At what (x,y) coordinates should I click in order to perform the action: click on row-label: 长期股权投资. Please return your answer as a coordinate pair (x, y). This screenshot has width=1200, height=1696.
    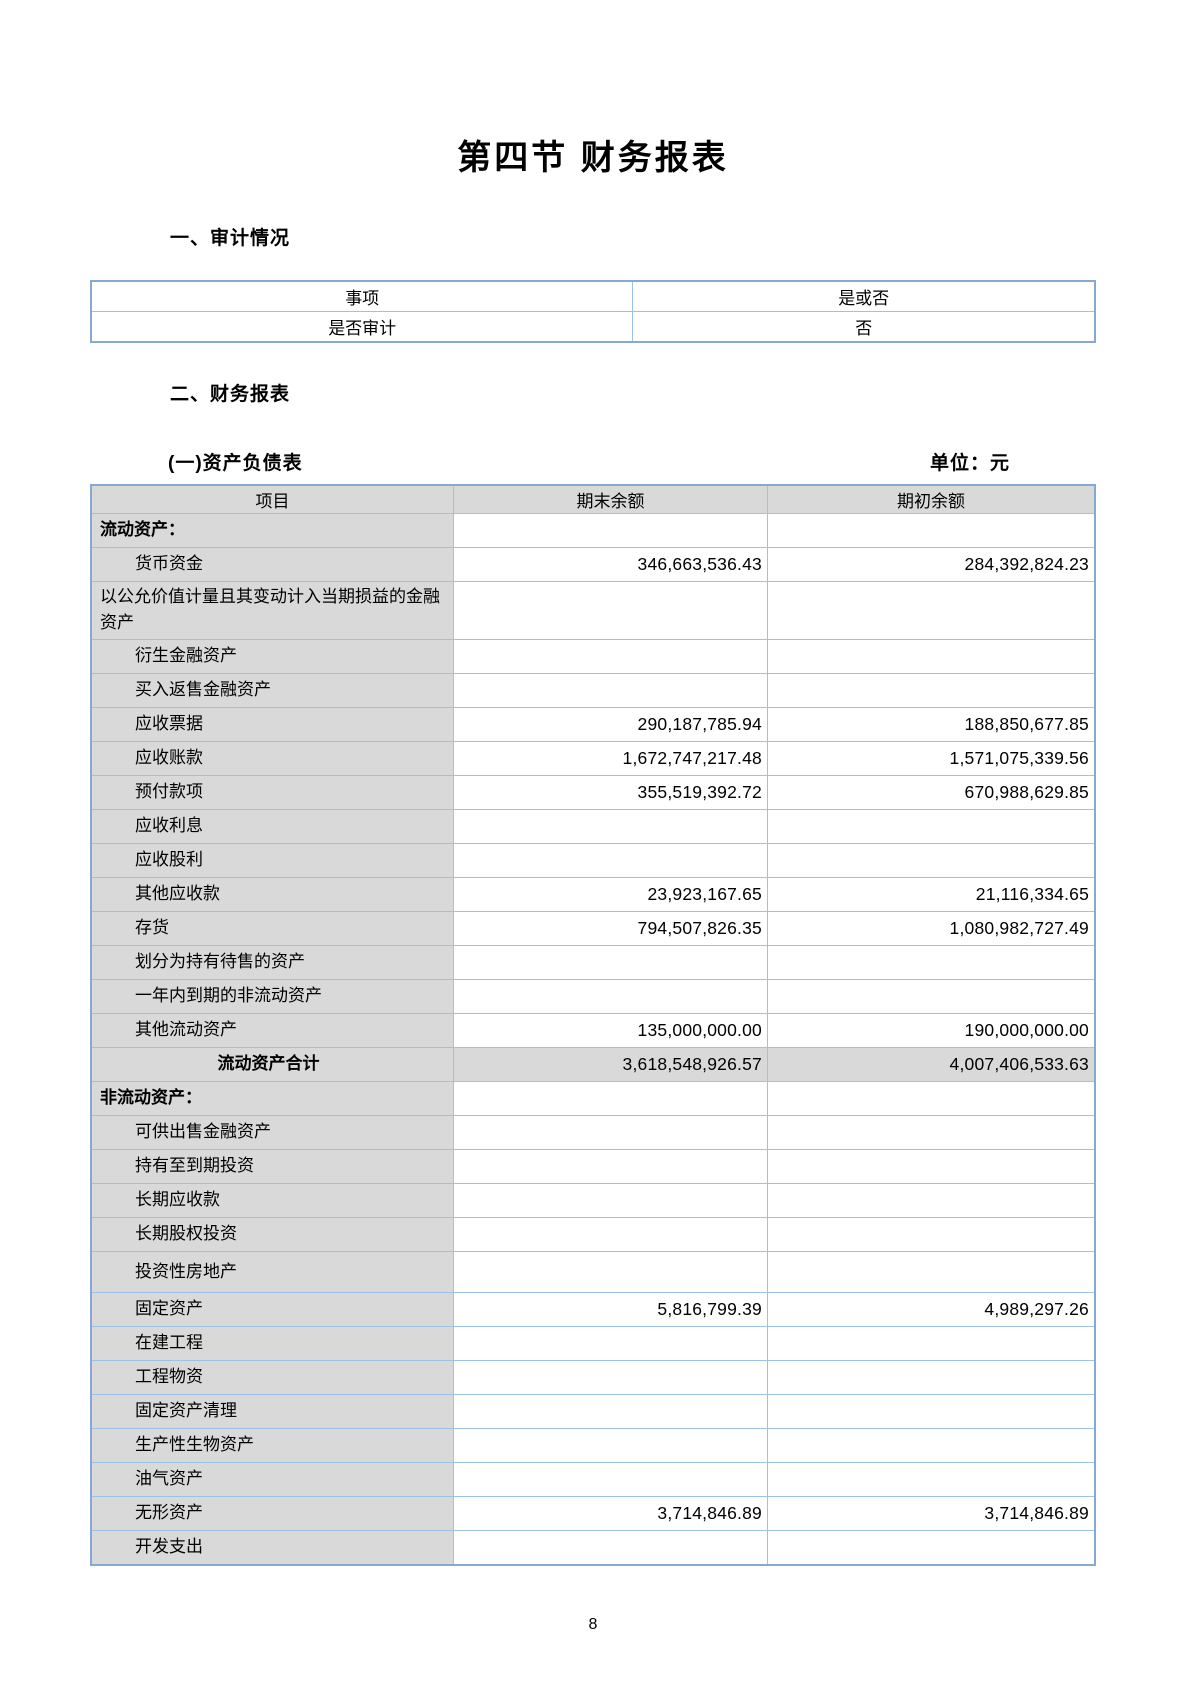
    Looking at the image, I should click on (272, 1234).